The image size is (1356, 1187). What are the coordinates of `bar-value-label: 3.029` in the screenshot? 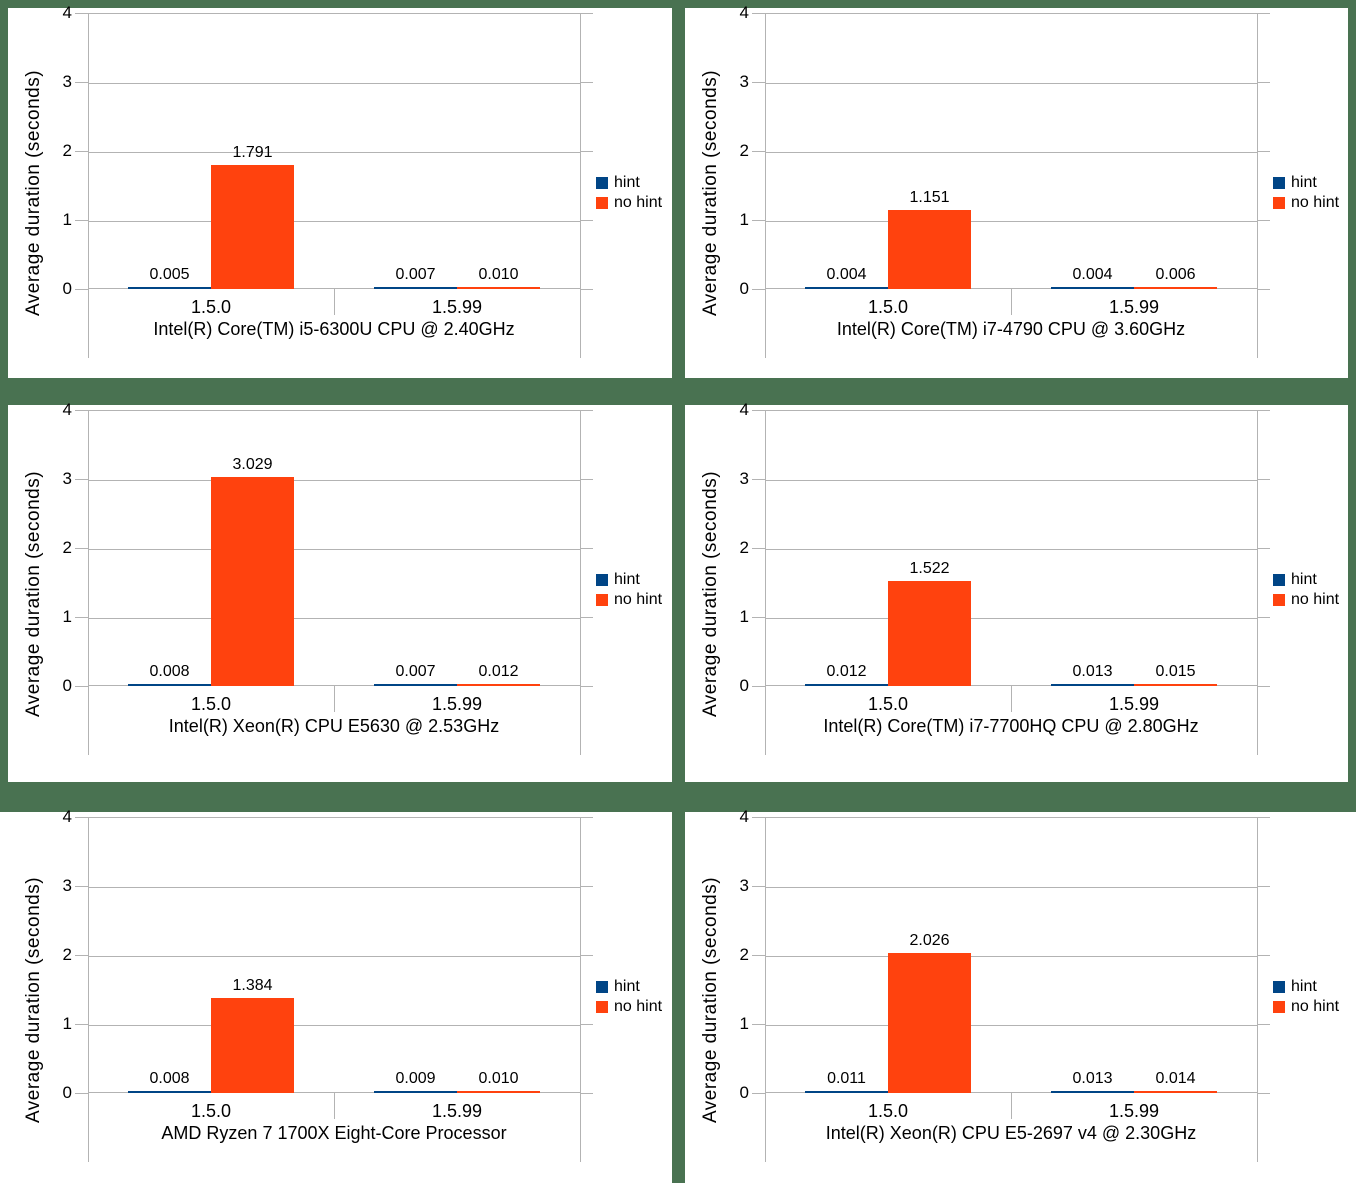 It's located at (252, 464).